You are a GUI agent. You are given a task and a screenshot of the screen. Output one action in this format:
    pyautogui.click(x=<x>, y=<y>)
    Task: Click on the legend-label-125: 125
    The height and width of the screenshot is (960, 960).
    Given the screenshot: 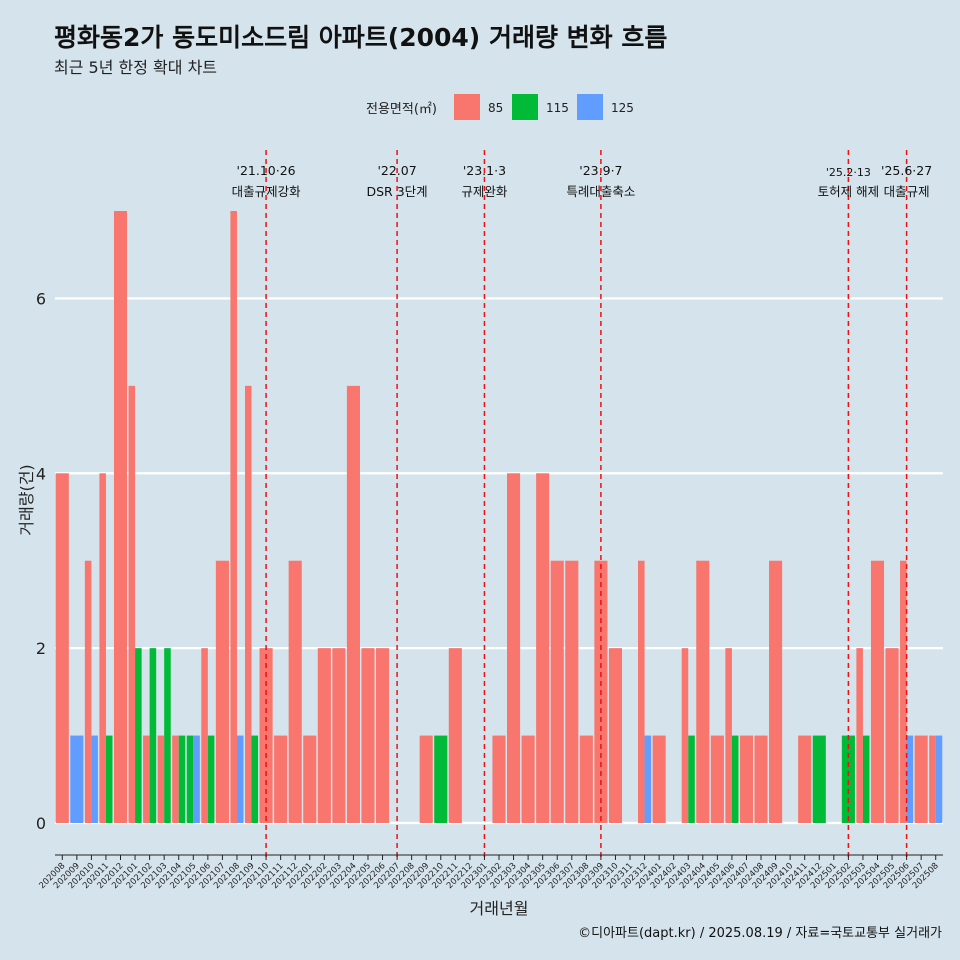 What is the action you would take?
    pyautogui.click(x=622, y=108)
    